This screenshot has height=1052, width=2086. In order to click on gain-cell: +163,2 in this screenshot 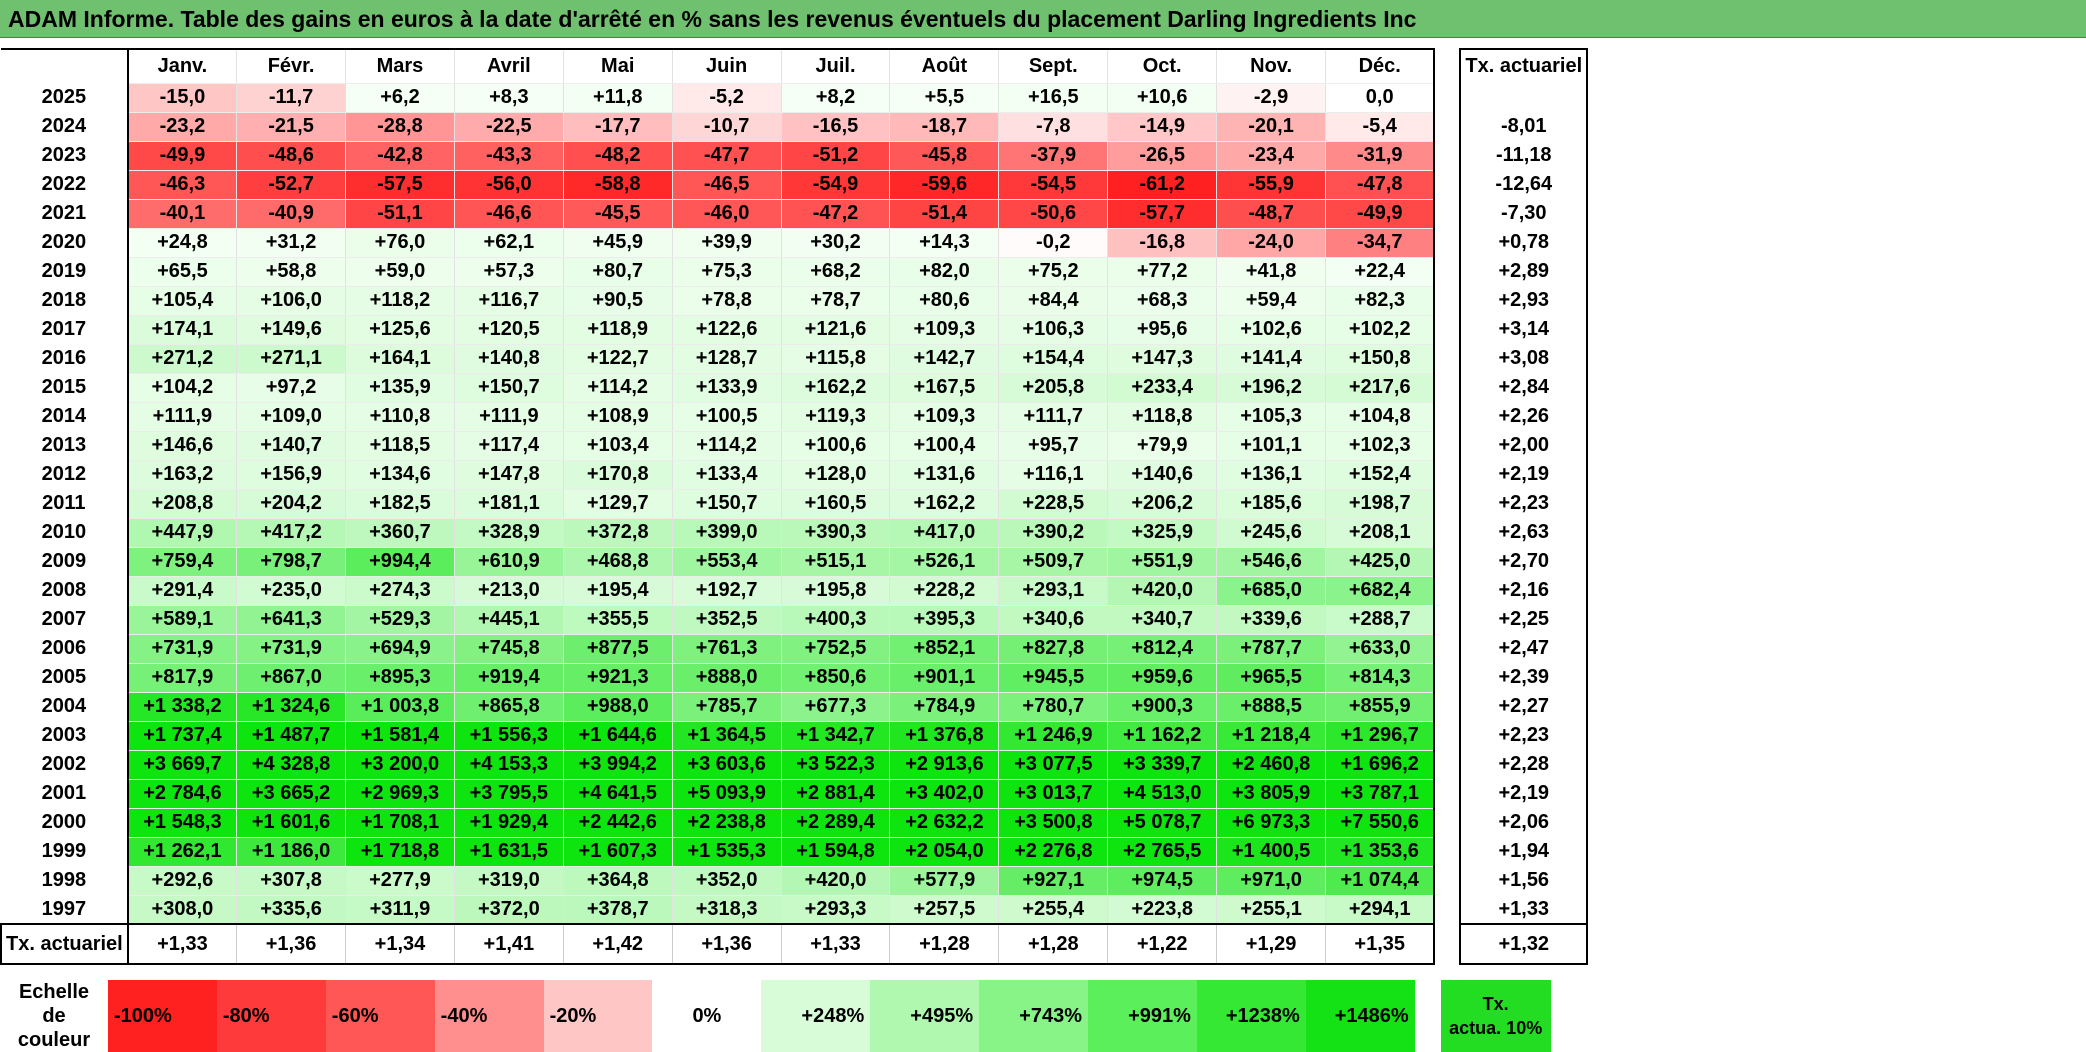, I will do `click(182, 475)`.